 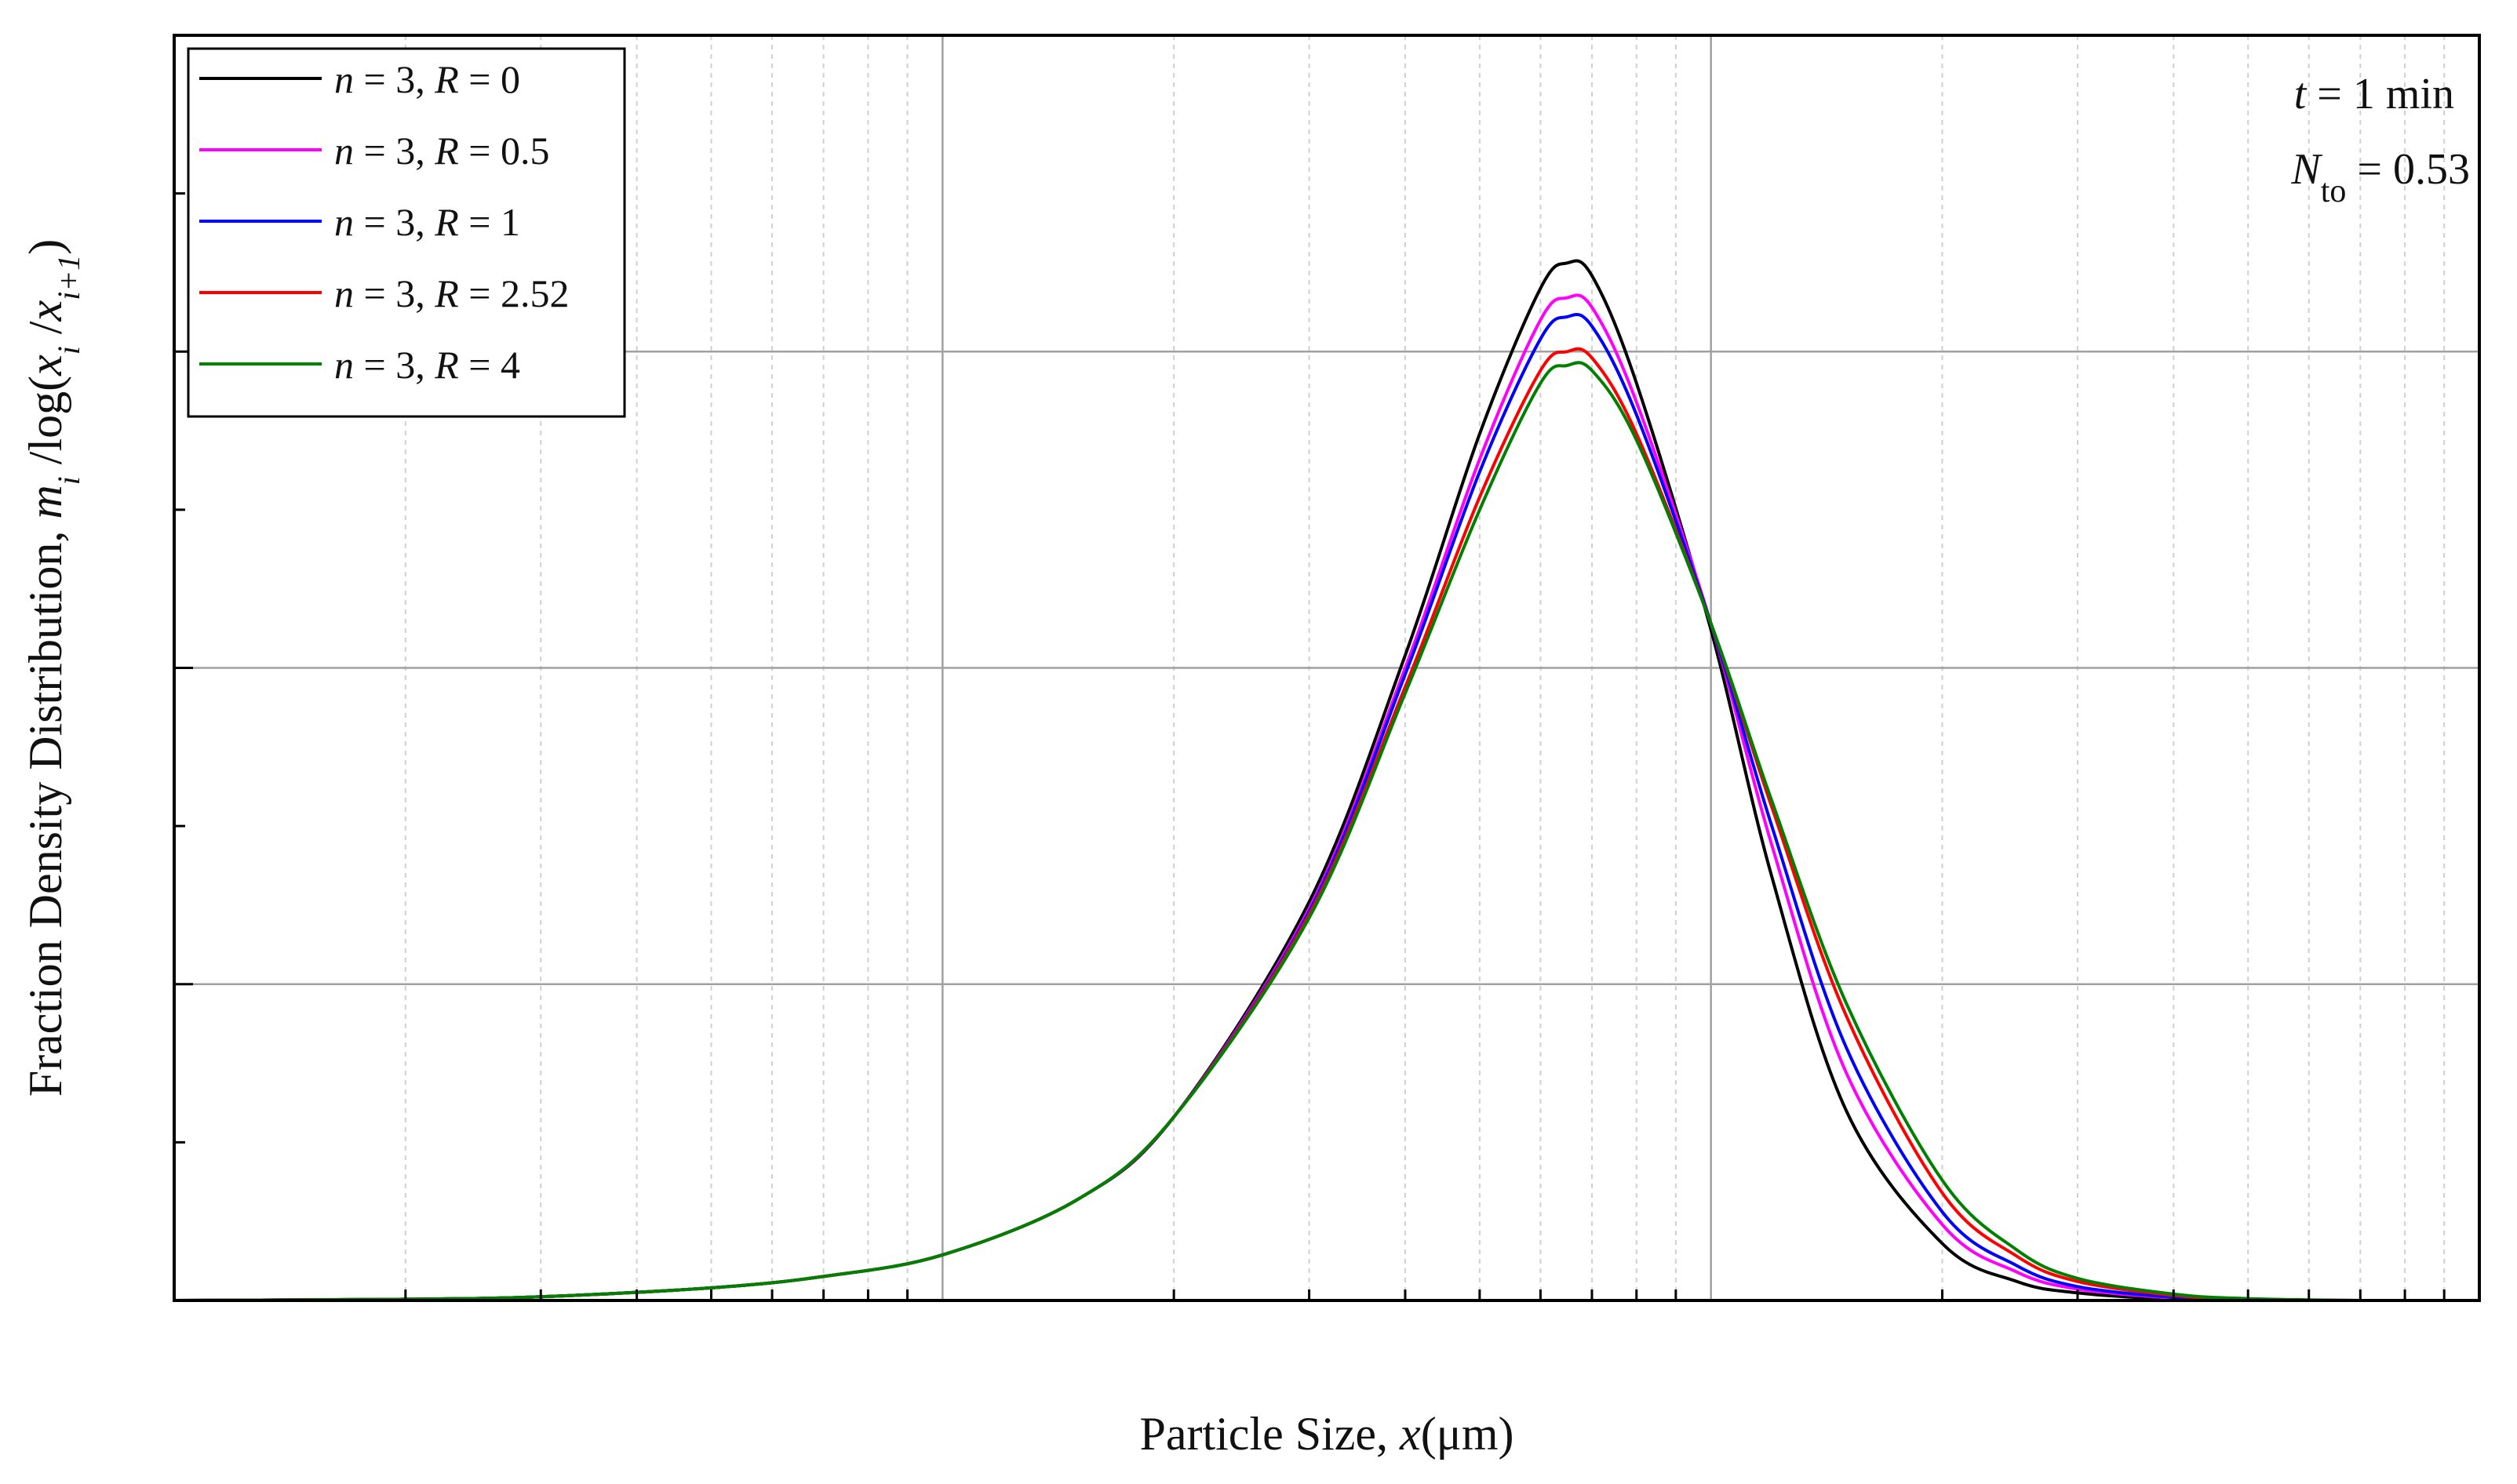 I want to click on legend-entry-part: = 4, so click(x=490, y=365).